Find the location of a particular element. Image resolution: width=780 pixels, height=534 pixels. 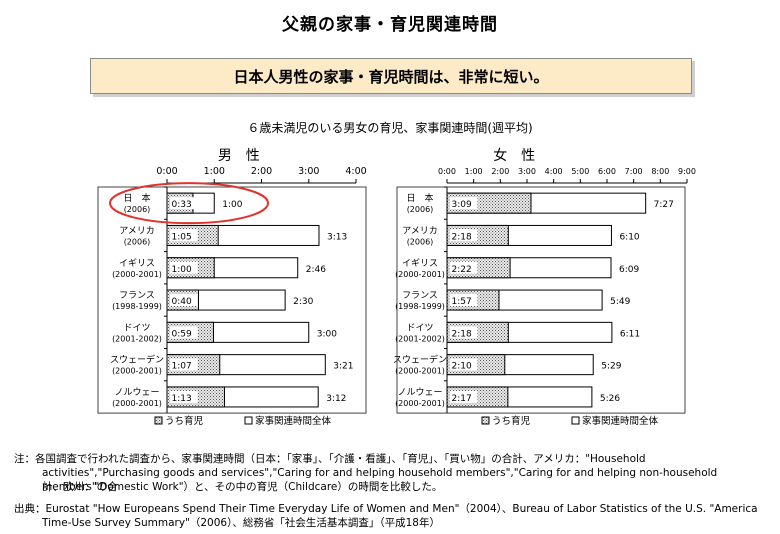

x-tick-label: 5:00 is located at coordinates (580, 171).